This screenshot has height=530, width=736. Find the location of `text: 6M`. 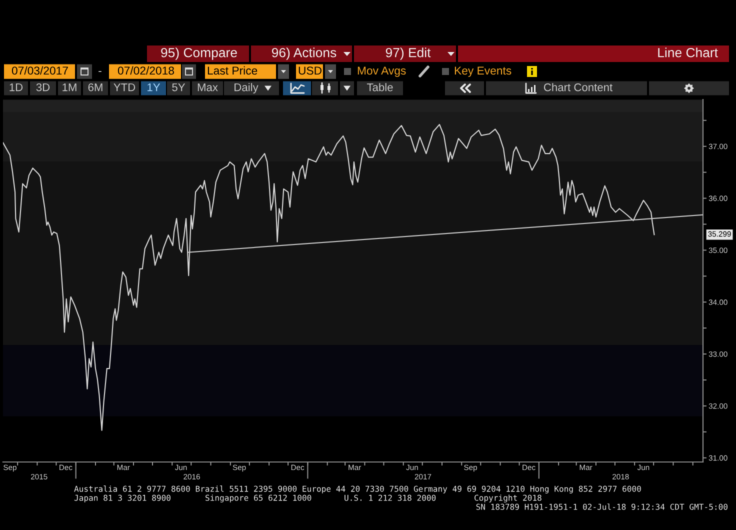

text: 6M is located at coordinates (95, 87).